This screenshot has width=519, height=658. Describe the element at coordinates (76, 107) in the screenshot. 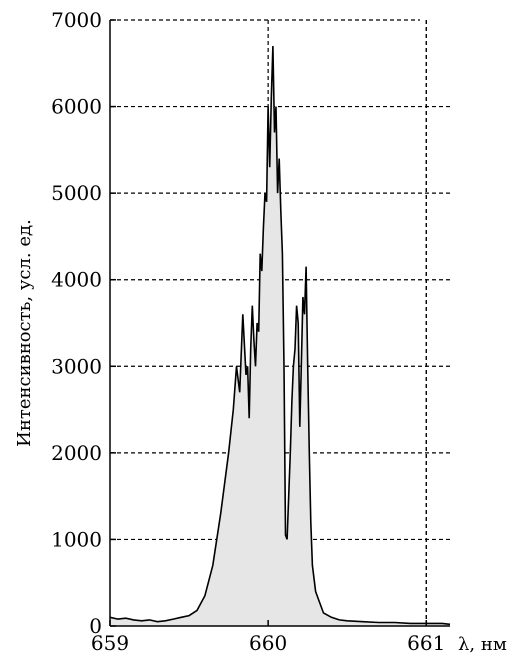

I see `y-tick-label: 6000` at that location.